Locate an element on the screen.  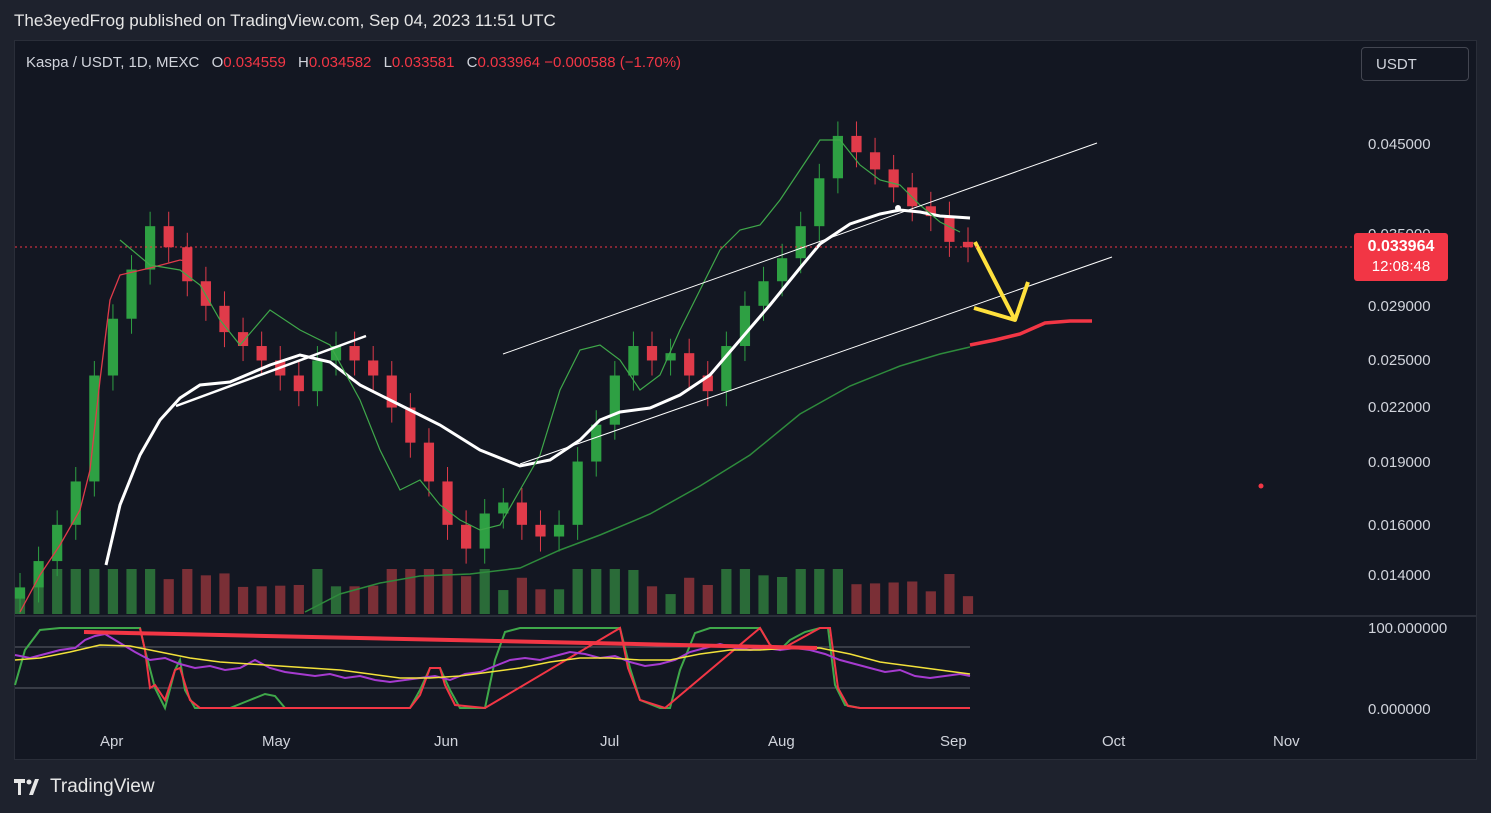
tradingview-logo: TradingView is located at coordinates (84, 787).